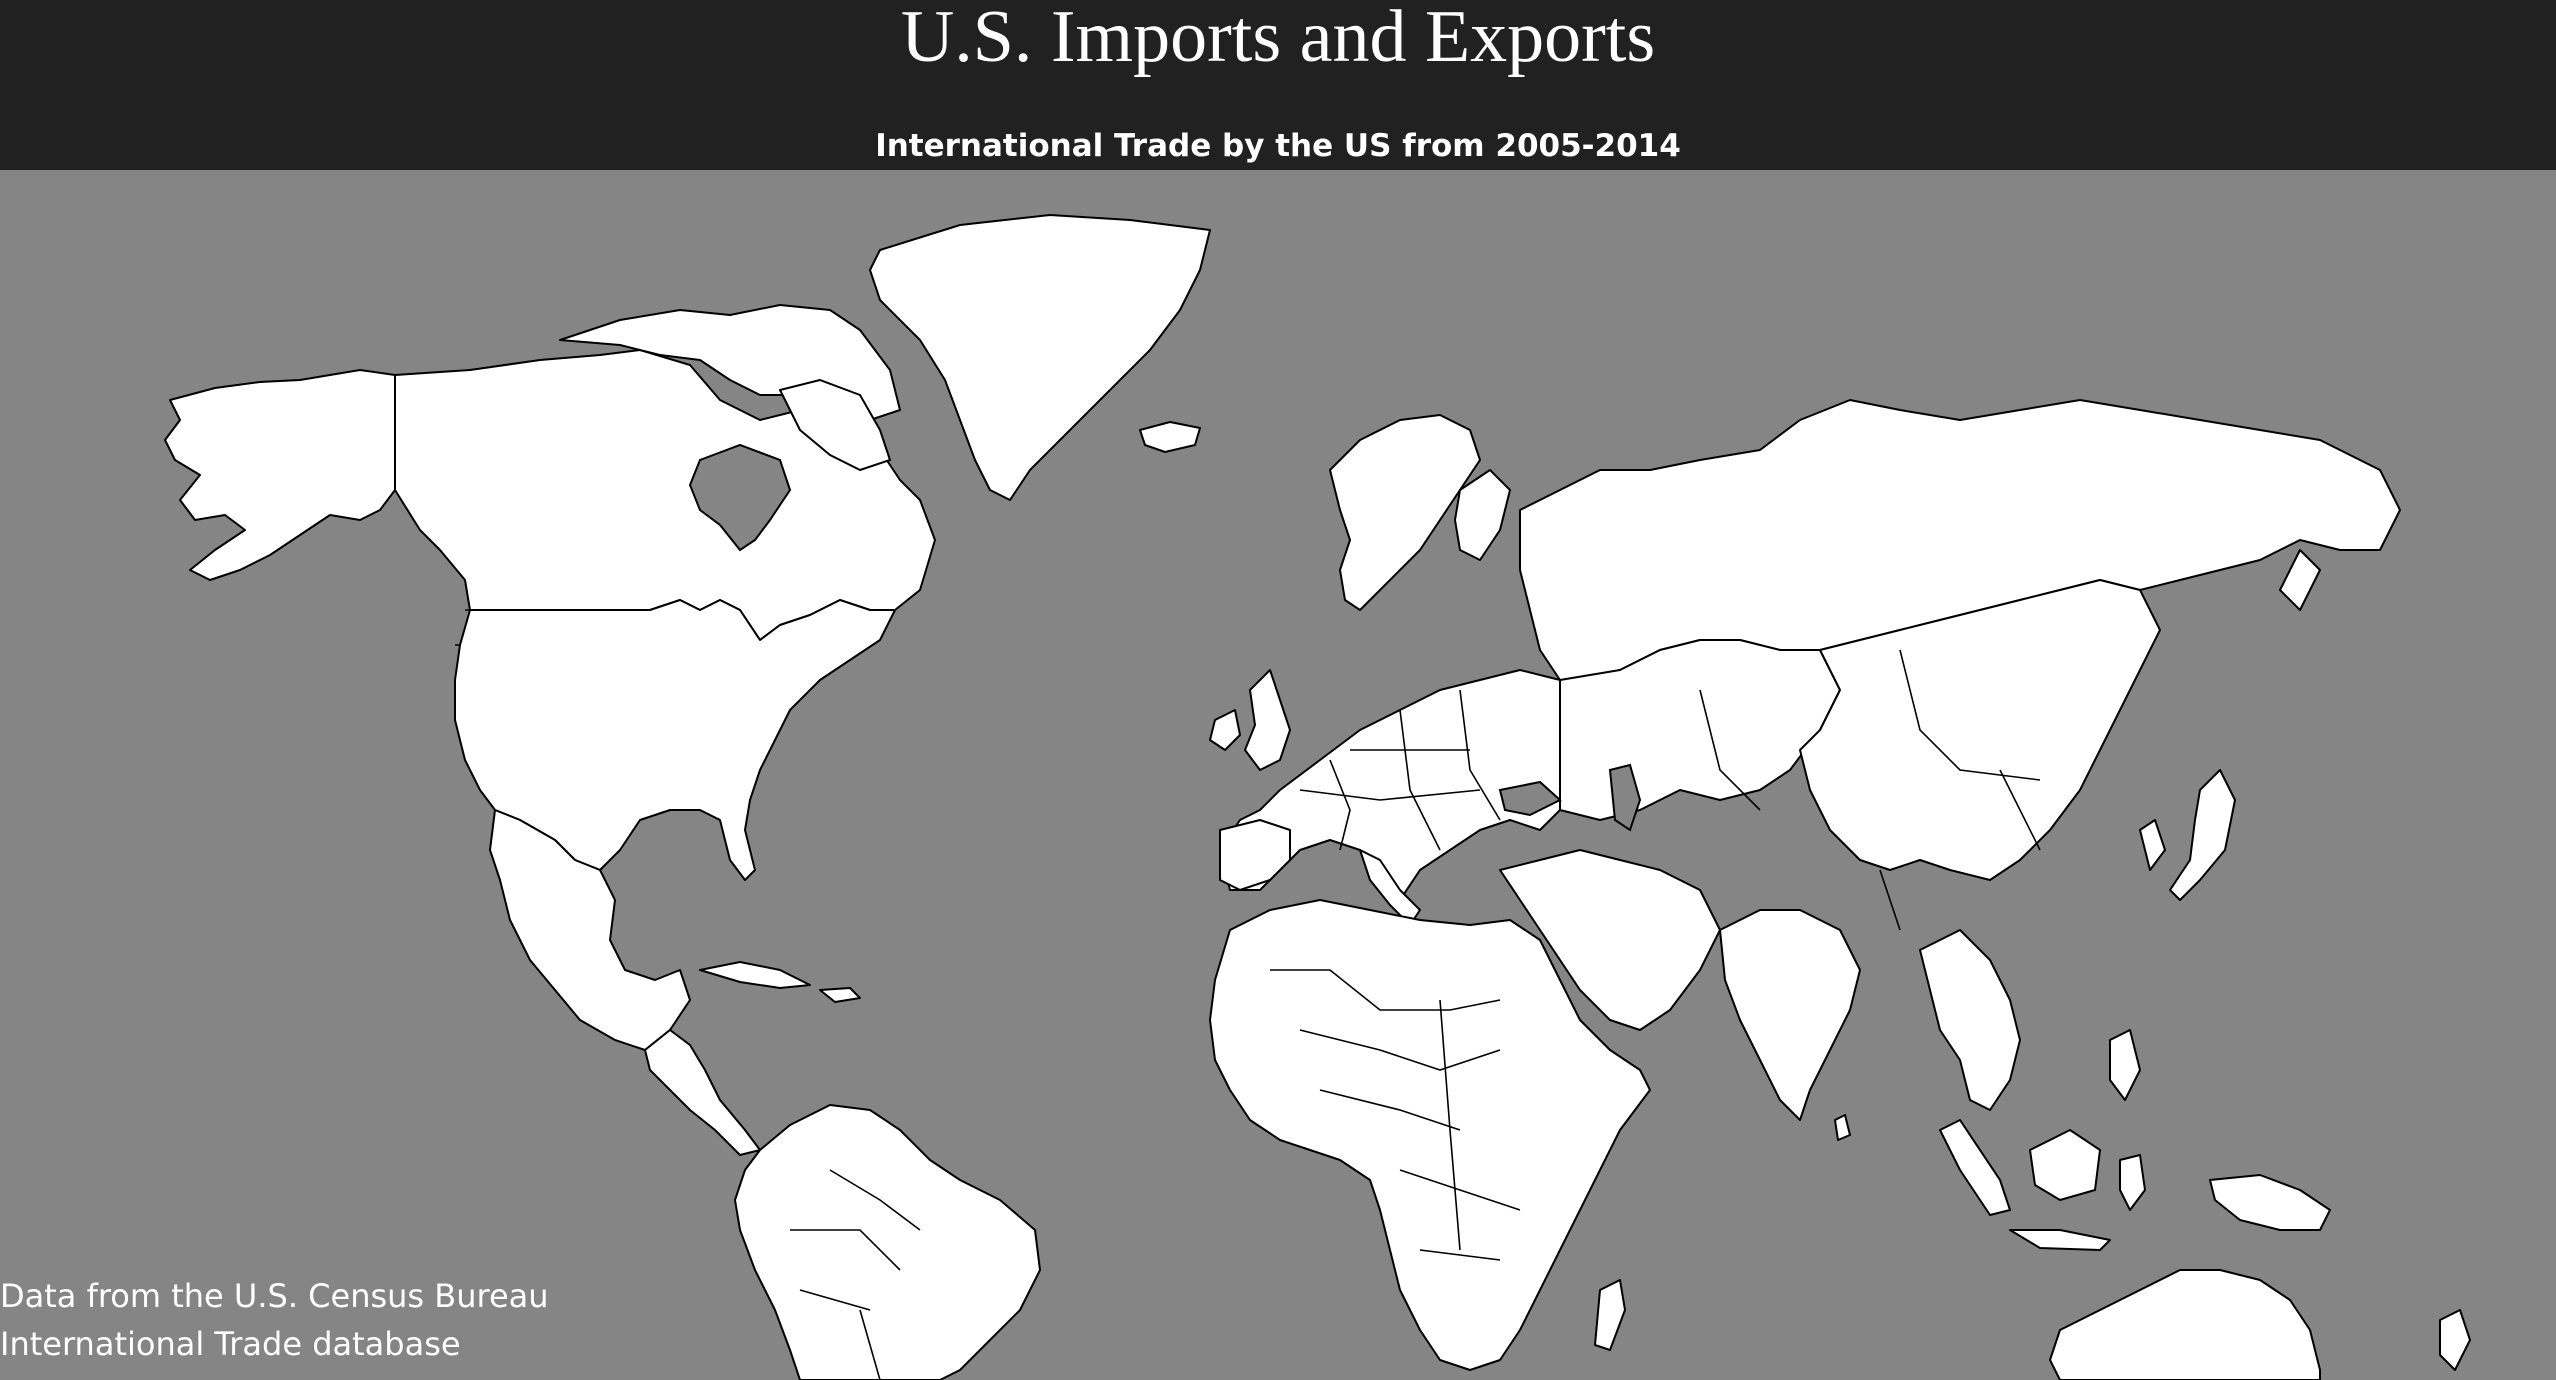 The image size is (2556, 1380). Describe the element at coordinates (755, 975) in the screenshot. I see `cuba` at that location.